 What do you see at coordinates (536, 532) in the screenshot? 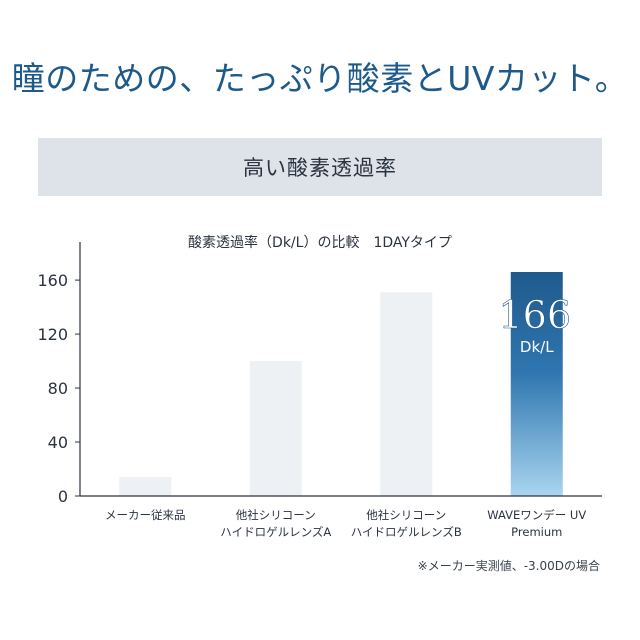
I see `x-category-label: Premium` at bounding box center [536, 532].